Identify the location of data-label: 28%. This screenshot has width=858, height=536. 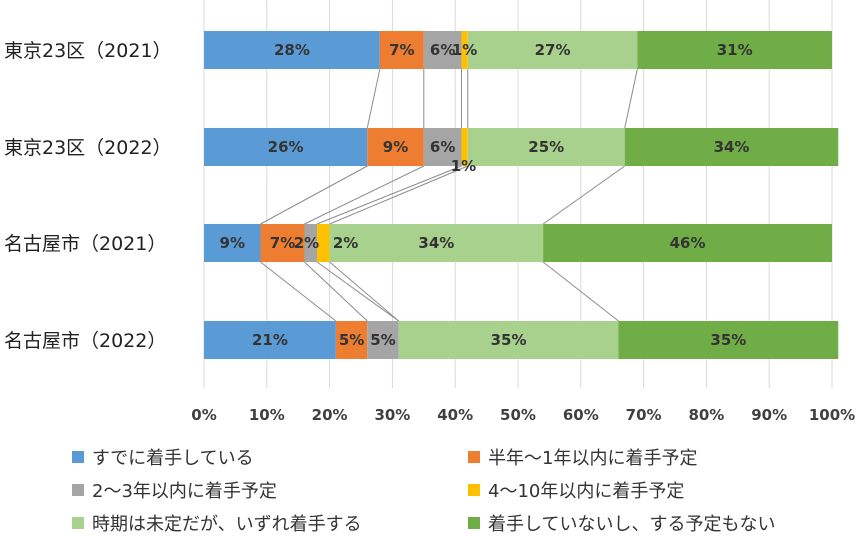
(292, 50).